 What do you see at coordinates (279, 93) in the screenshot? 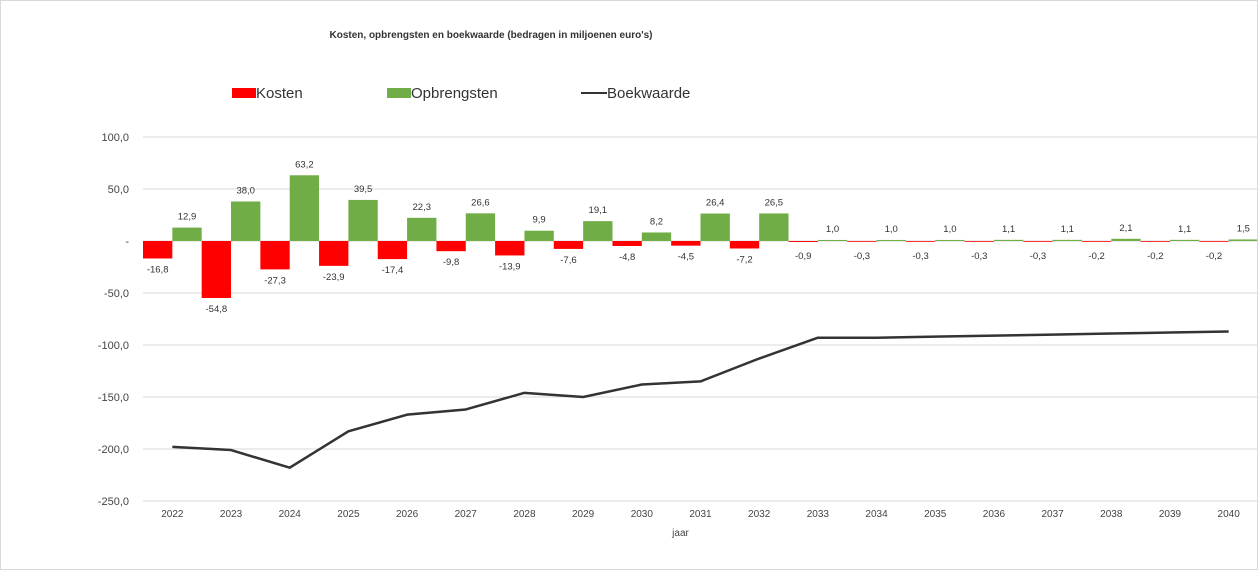
I see `legend-label-kosten: Kosten` at bounding box center [279, 93].